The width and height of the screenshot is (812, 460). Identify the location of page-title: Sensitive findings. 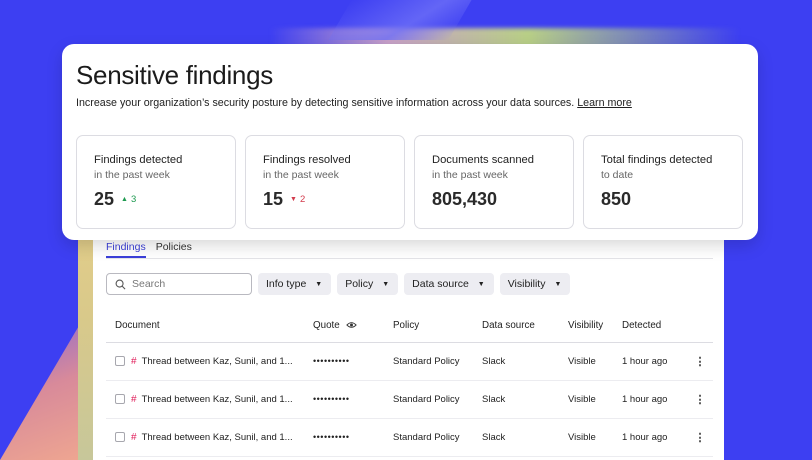
(174, 75).